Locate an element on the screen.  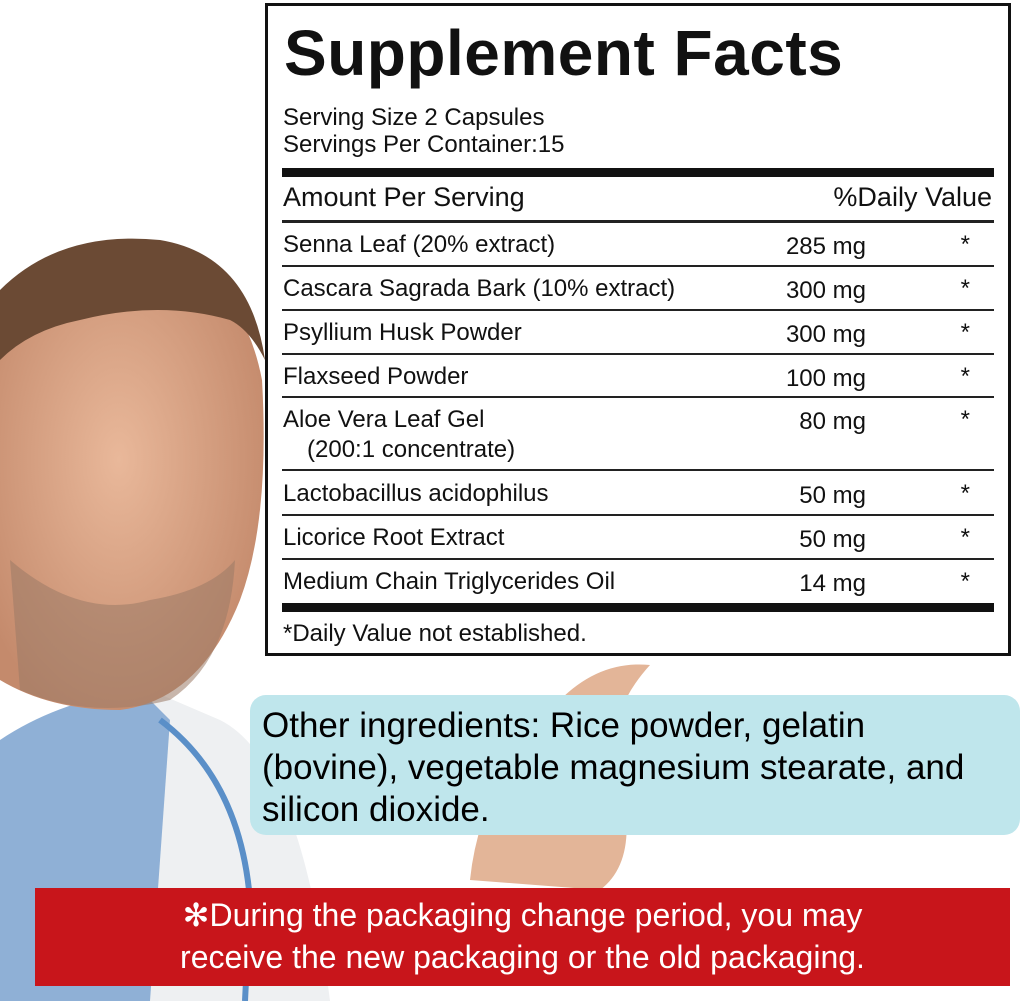
ingredient-amount: 80 mg is located at coordinates (832, 421).